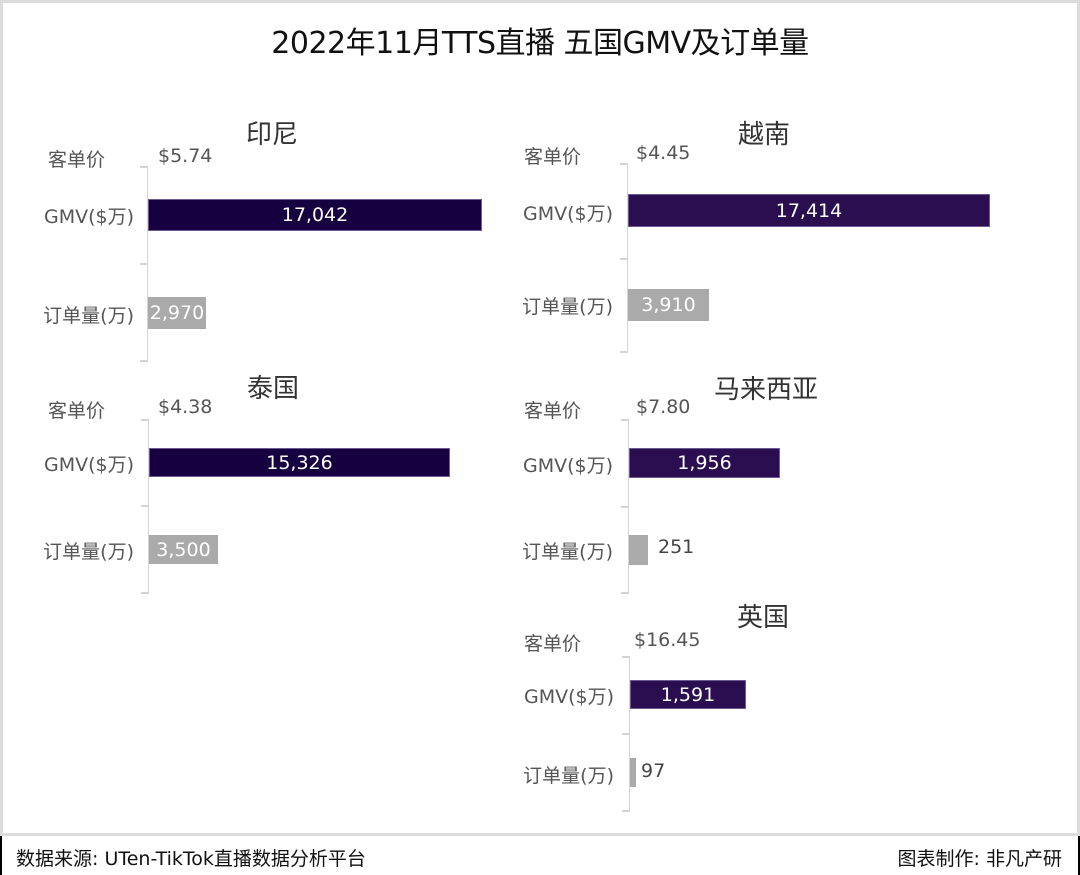 This screenshot has width=1080, height=875. I want to click on gmv-bar: 1,956, so click(704, 463).